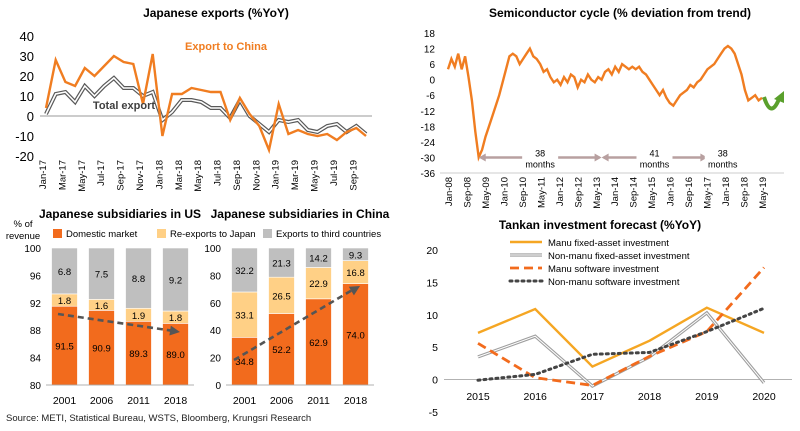 This screenshot has height=431, width=800. Describe the element at coordinates (671, 191) in the screenshot. I see `semis-xtick: Jan-16` at that location.